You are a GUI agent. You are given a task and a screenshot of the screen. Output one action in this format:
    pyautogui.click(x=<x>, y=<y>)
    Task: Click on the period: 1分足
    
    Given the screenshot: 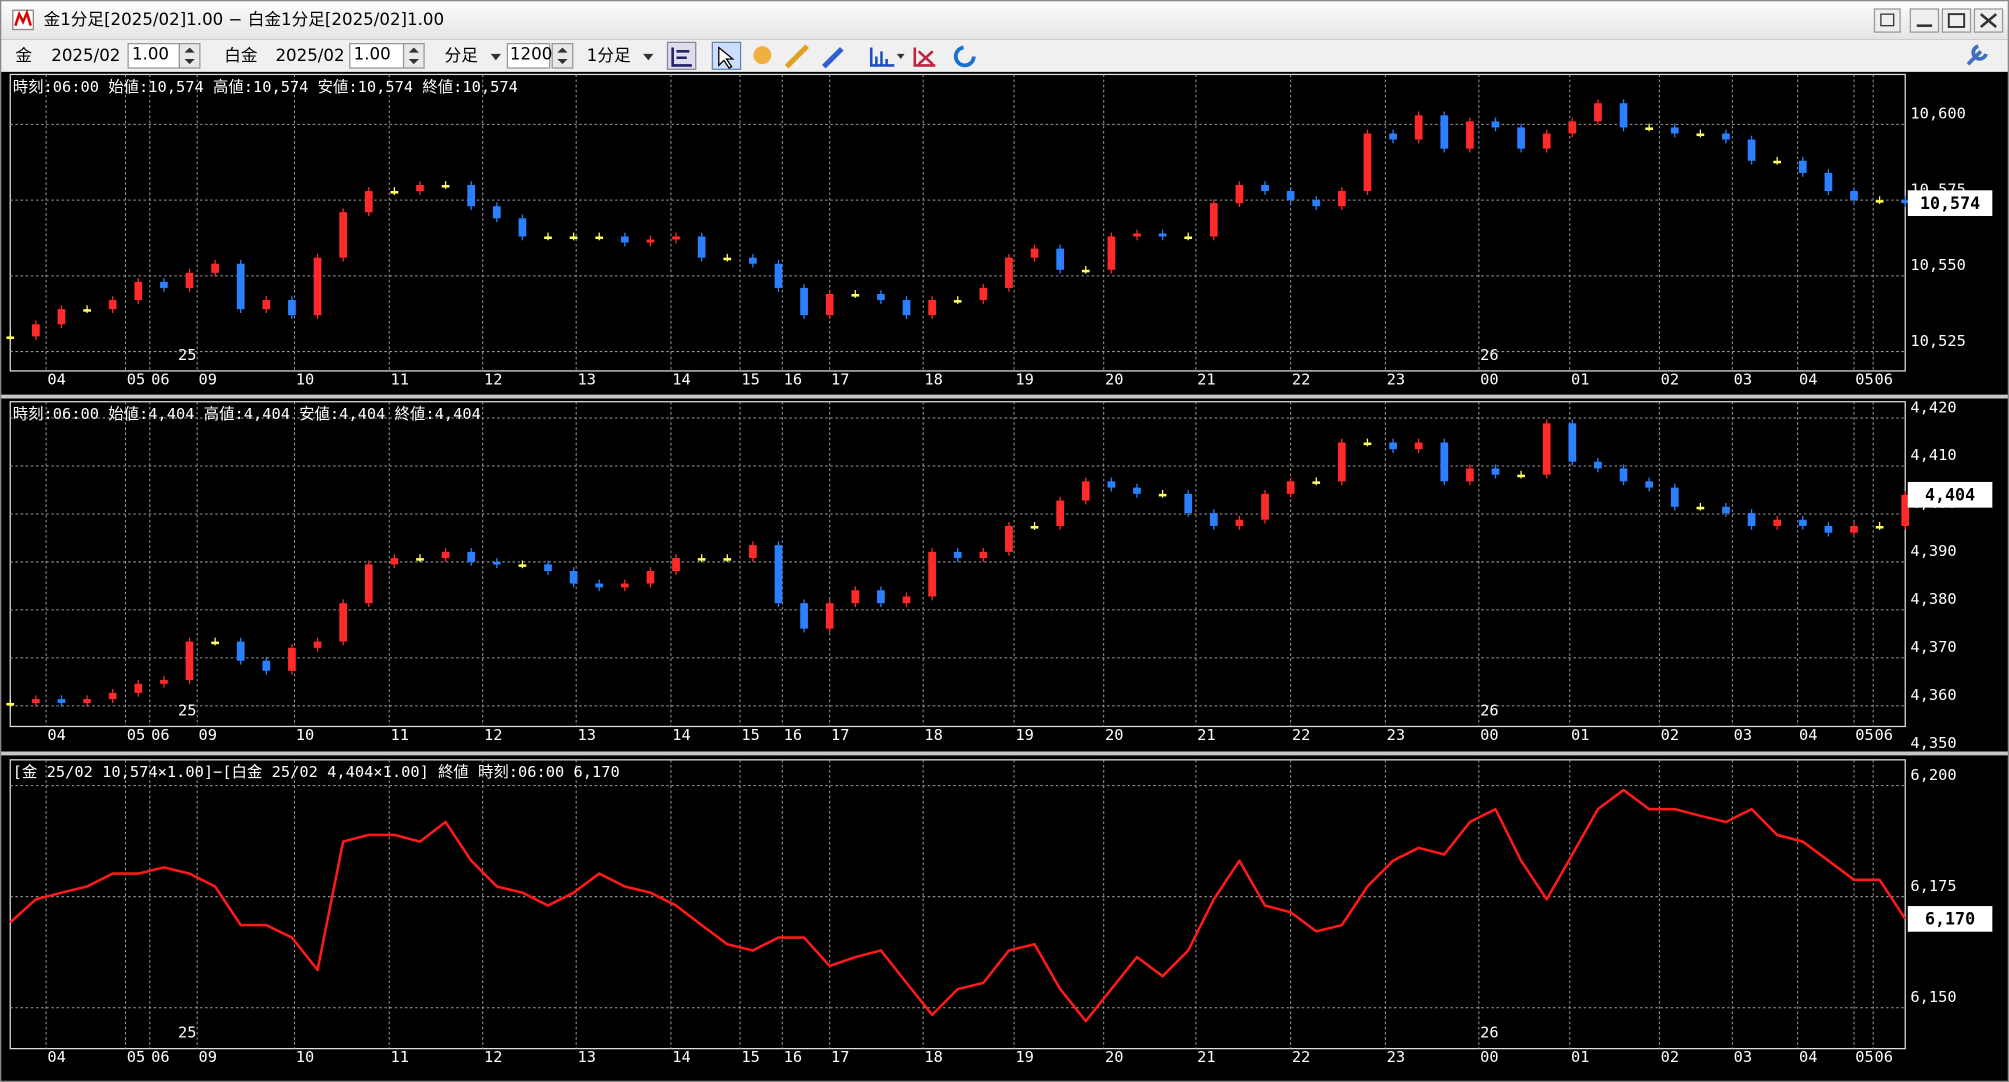 What is the action you would take?
    pyautogui.click(x=609, y=55)
    